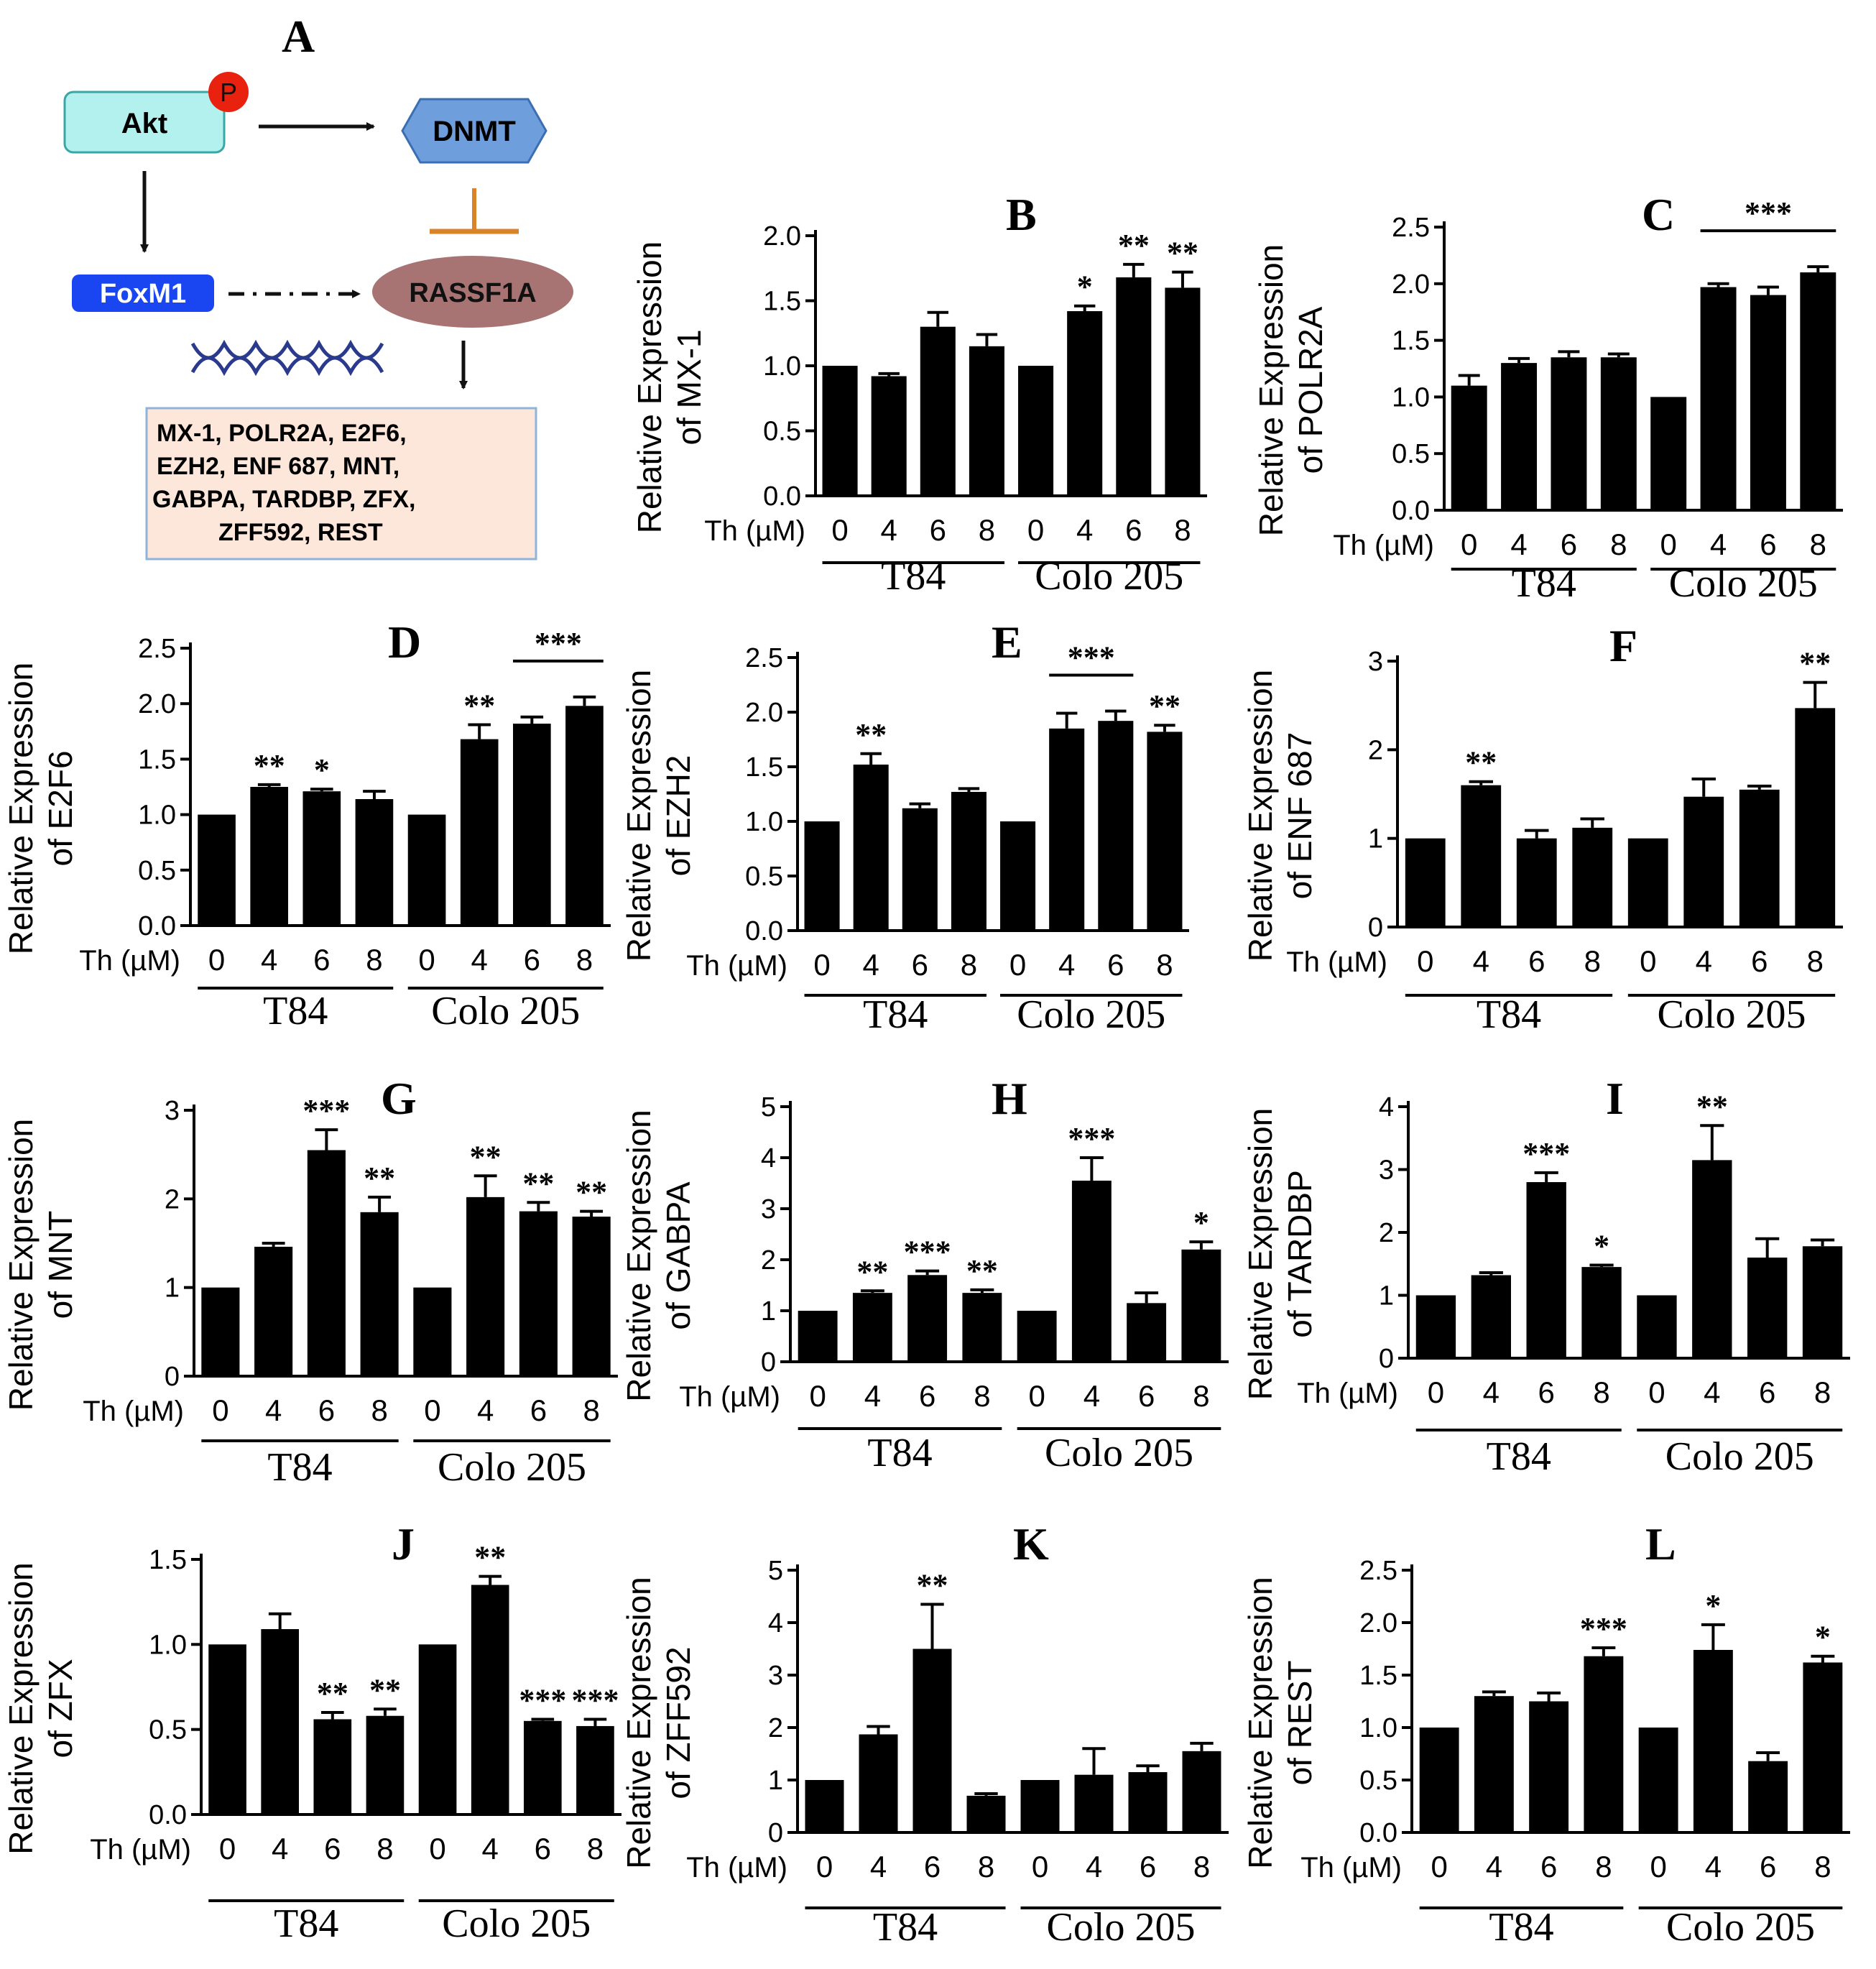 This screenshot has height=1969, width=1876. Describe the element at coordinates (143, 293) in the screenshot. I see `foxm1-node: FoxM1` at that location.